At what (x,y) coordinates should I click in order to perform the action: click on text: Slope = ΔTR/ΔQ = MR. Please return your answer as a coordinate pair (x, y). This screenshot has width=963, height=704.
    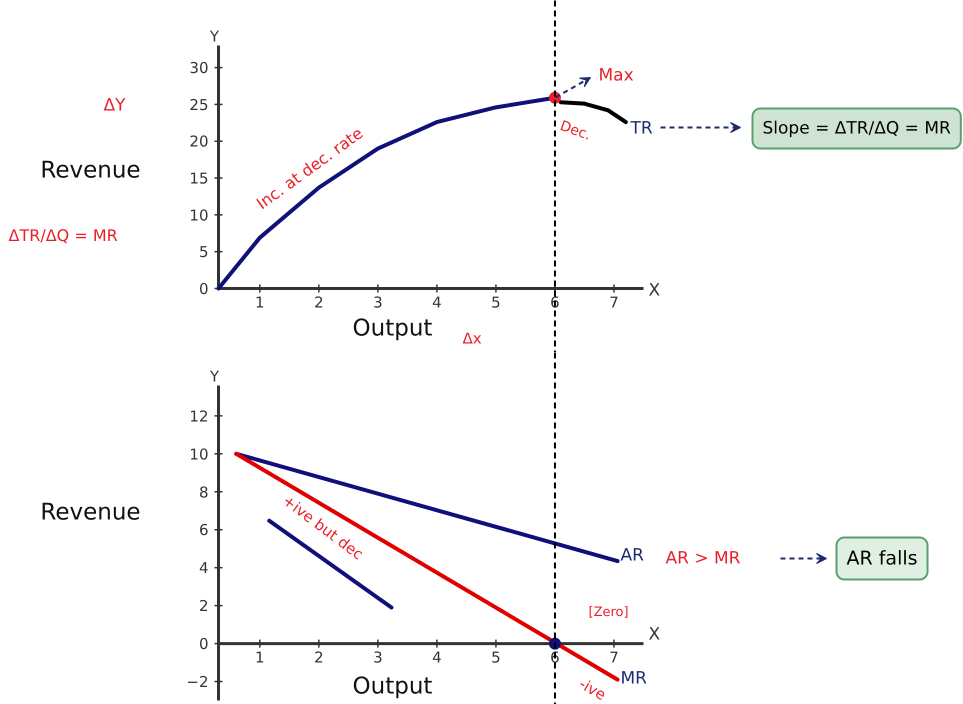
    Looking at the image, I should click on (856, 128).